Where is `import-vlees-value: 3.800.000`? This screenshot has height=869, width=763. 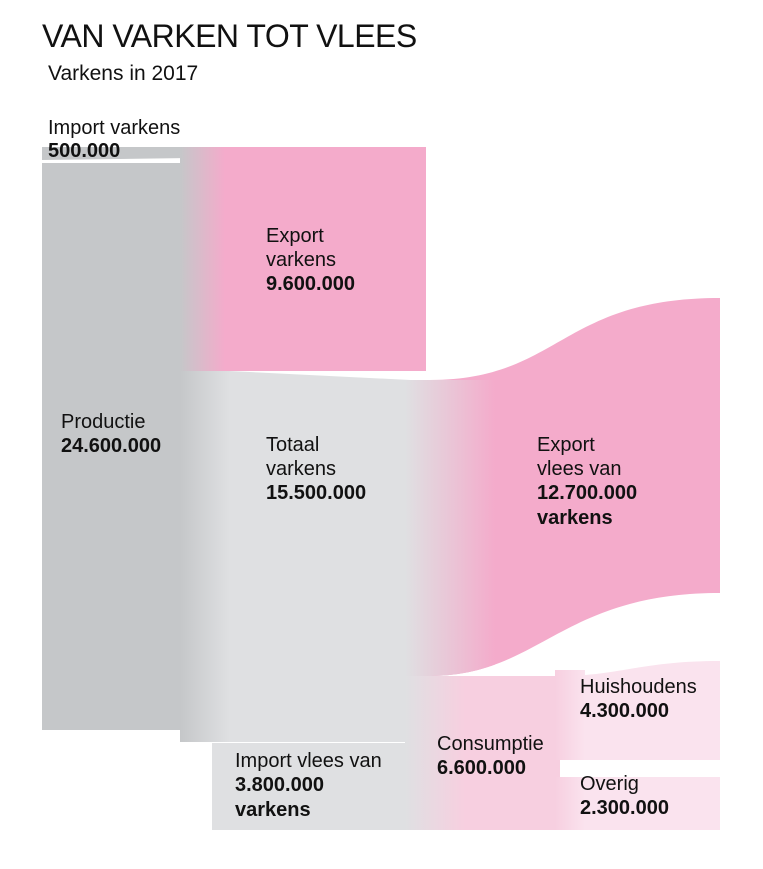 import-vlees-value: 3.800.000 is located at coordinates (279, 785).